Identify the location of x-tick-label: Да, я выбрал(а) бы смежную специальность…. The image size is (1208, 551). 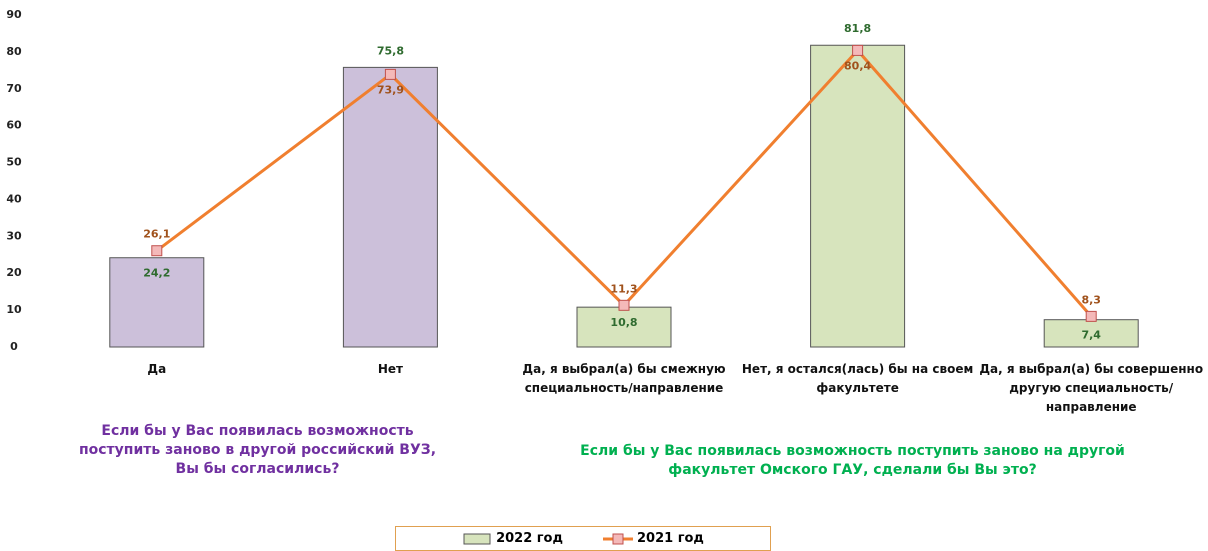
(624, 378).